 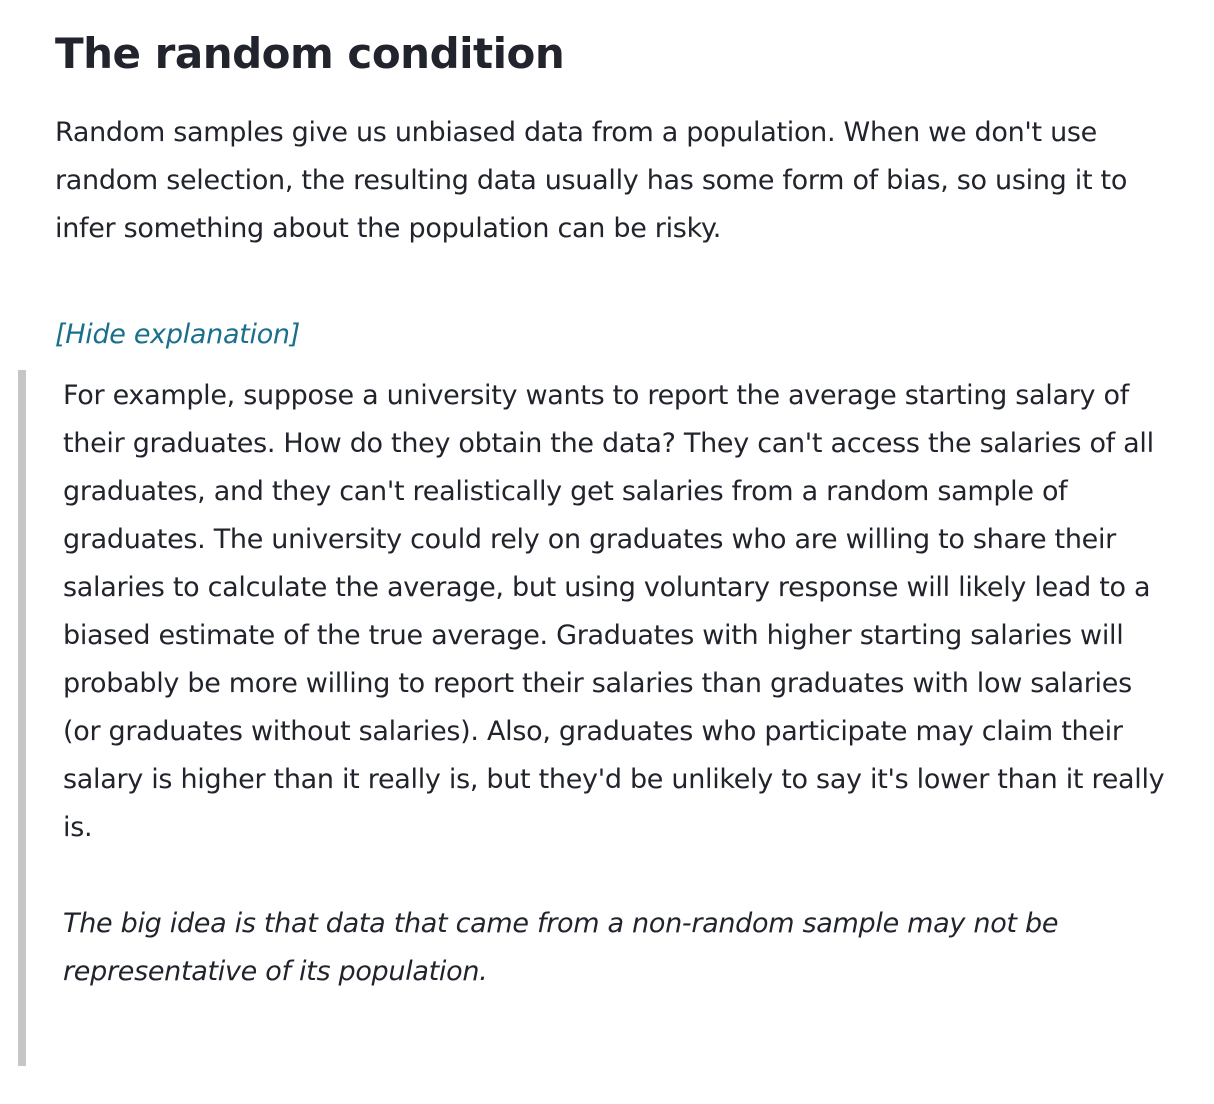 I want to click on page-title: The random condition, so click(x=310, y=53).